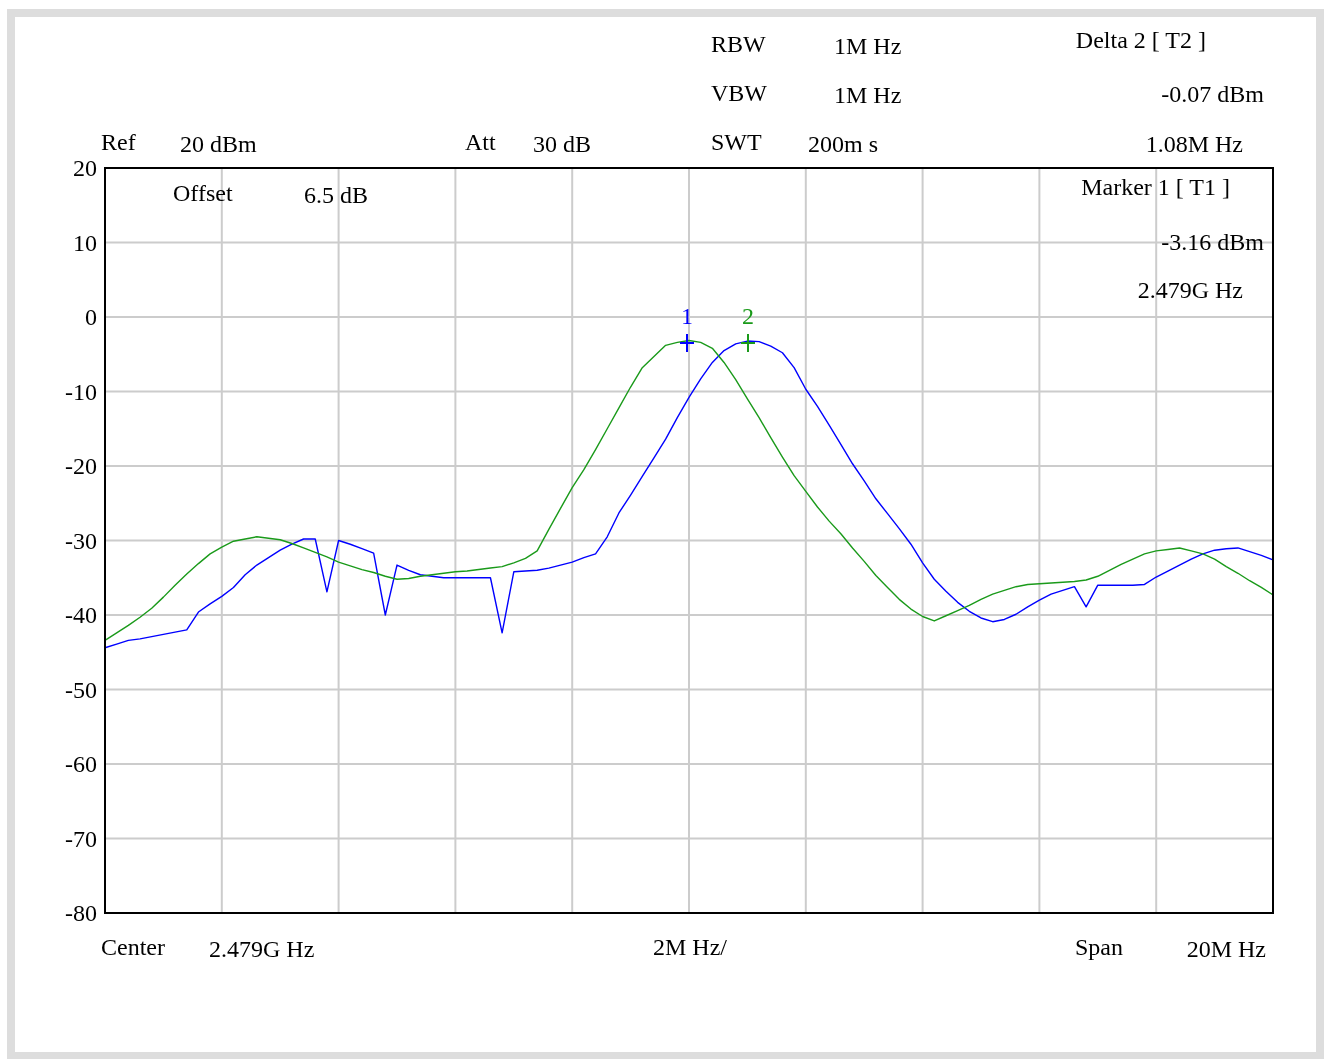 The height and width of the screenshot is (1059, 1331). Describe the element at coordinates (81, 913) in the screenshot. I see `y-tick-label: -80` at that location.